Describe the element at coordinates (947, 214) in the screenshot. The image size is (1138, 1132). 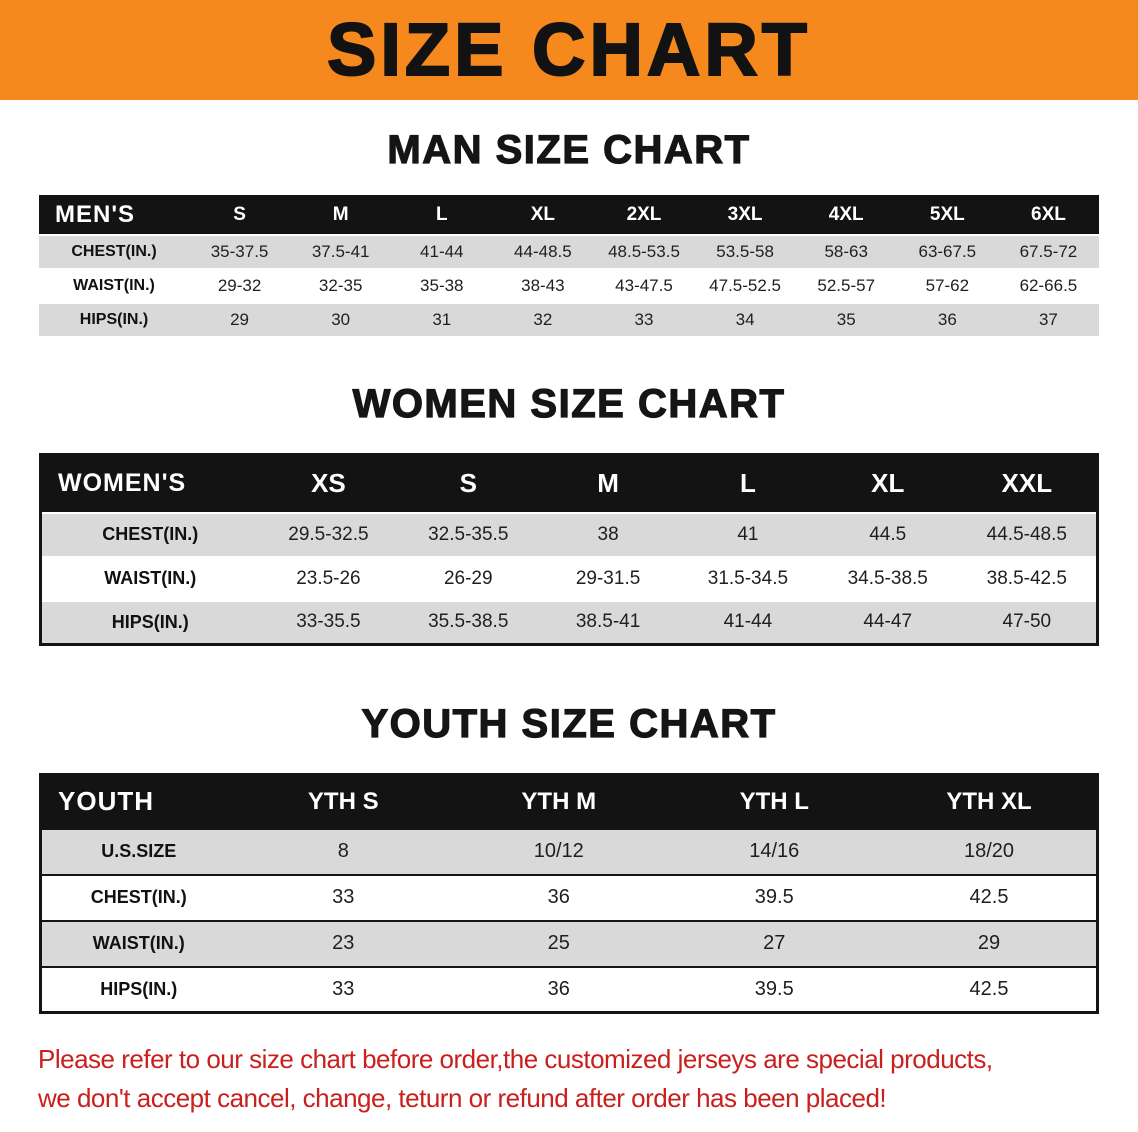
I see `size-column-header: 5XL` at that location.